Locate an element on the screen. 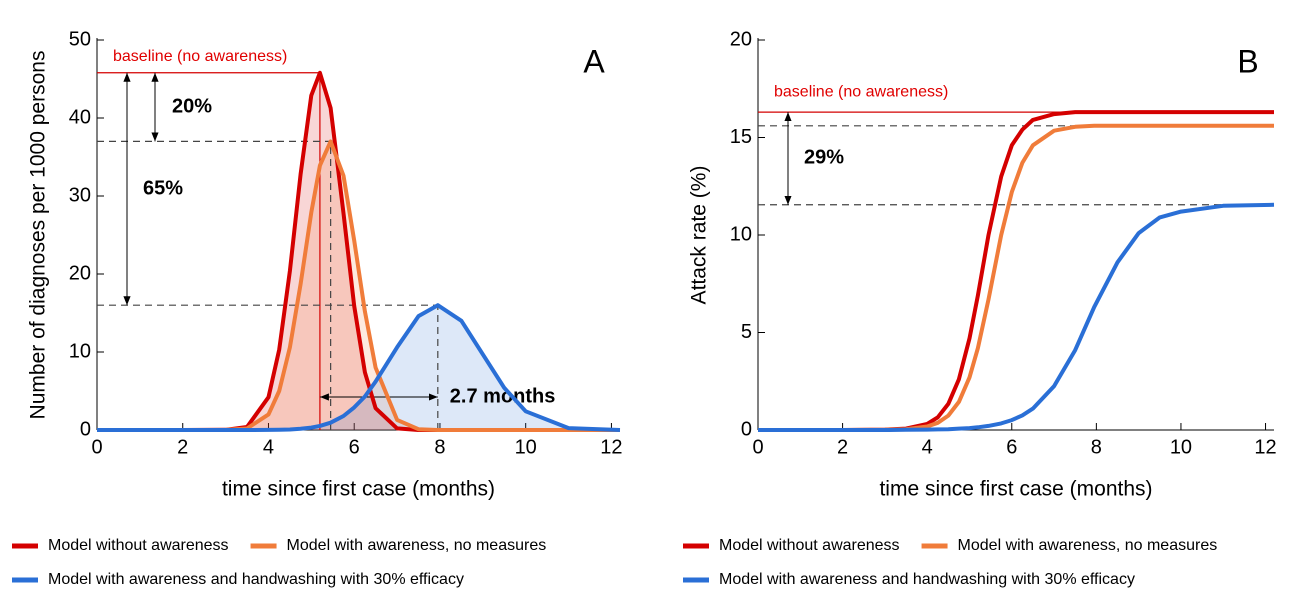  y-tick-label: 40 is located at coordinates (80, 117).